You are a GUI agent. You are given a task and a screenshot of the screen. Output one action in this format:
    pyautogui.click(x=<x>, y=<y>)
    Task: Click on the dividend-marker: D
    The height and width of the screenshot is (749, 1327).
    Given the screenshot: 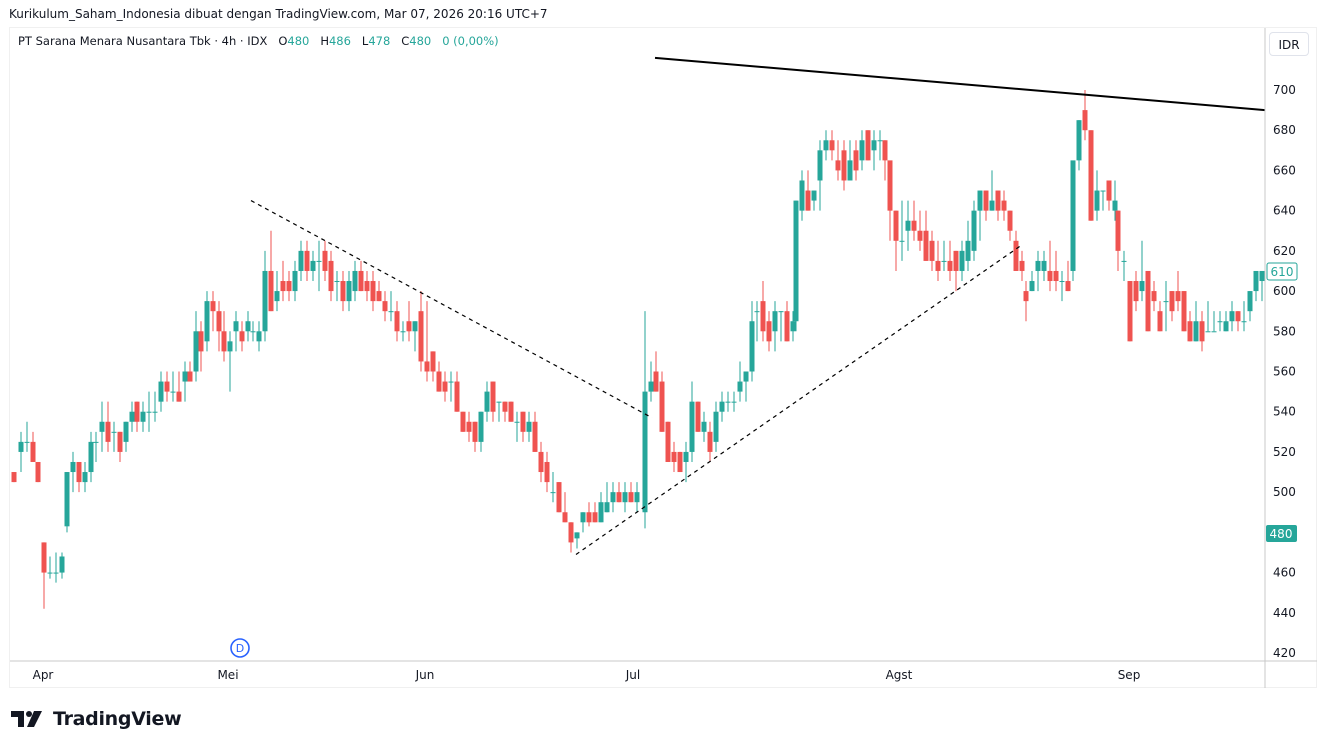 What is the action you would take?
    pyautogui.click(x=240, y=648)
    